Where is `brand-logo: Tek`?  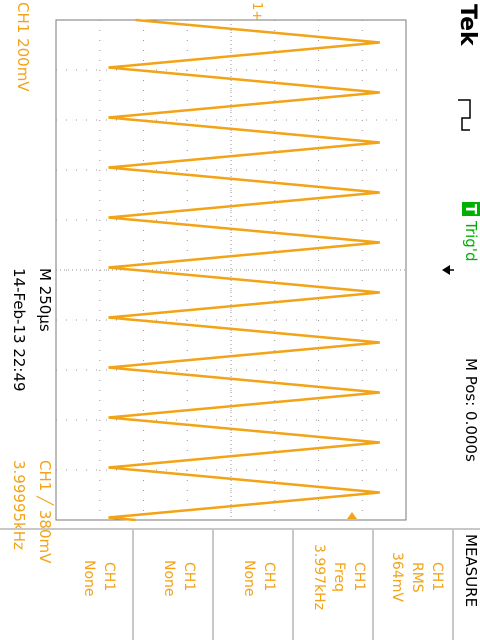
brand-logo: Tek is located at coordinates (467, 25).